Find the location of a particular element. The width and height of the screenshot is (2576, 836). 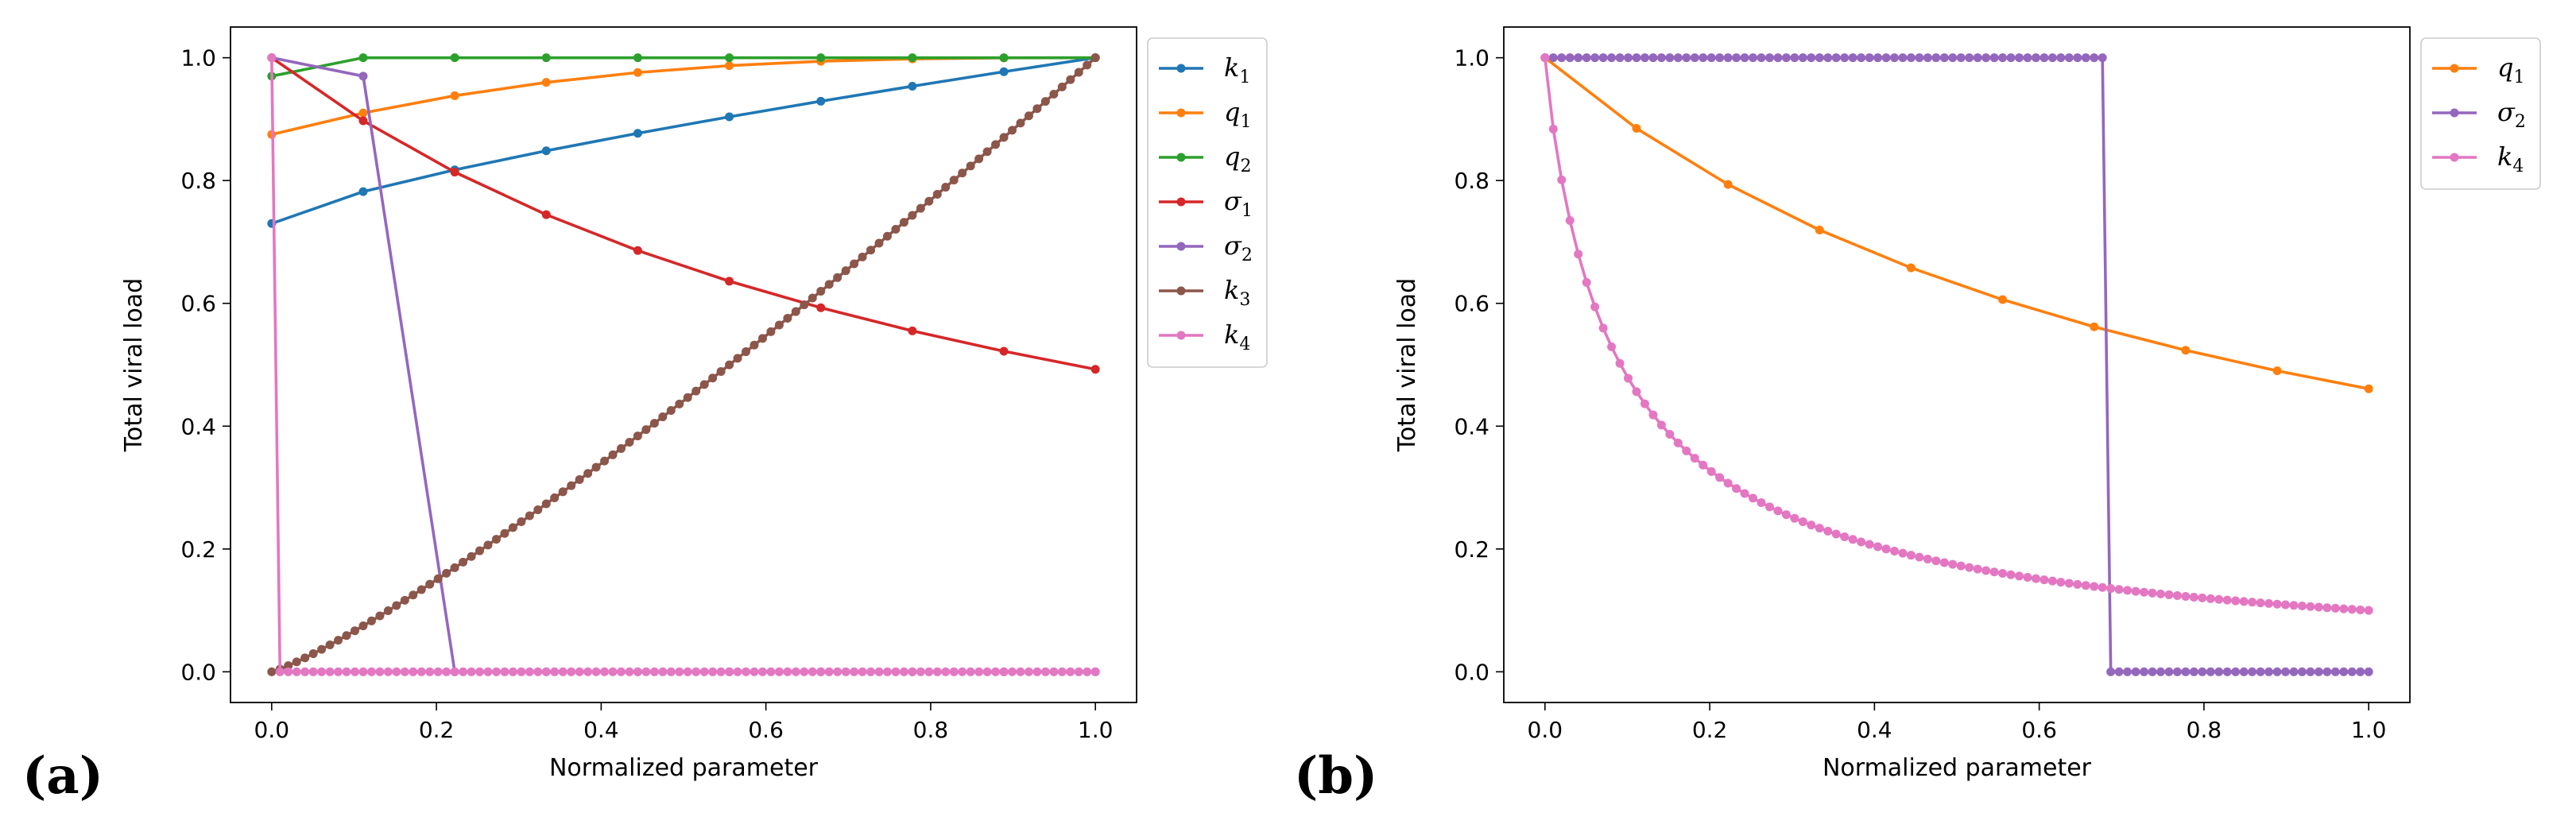

series-line-sigma1 is located at coordinates (683, 213).